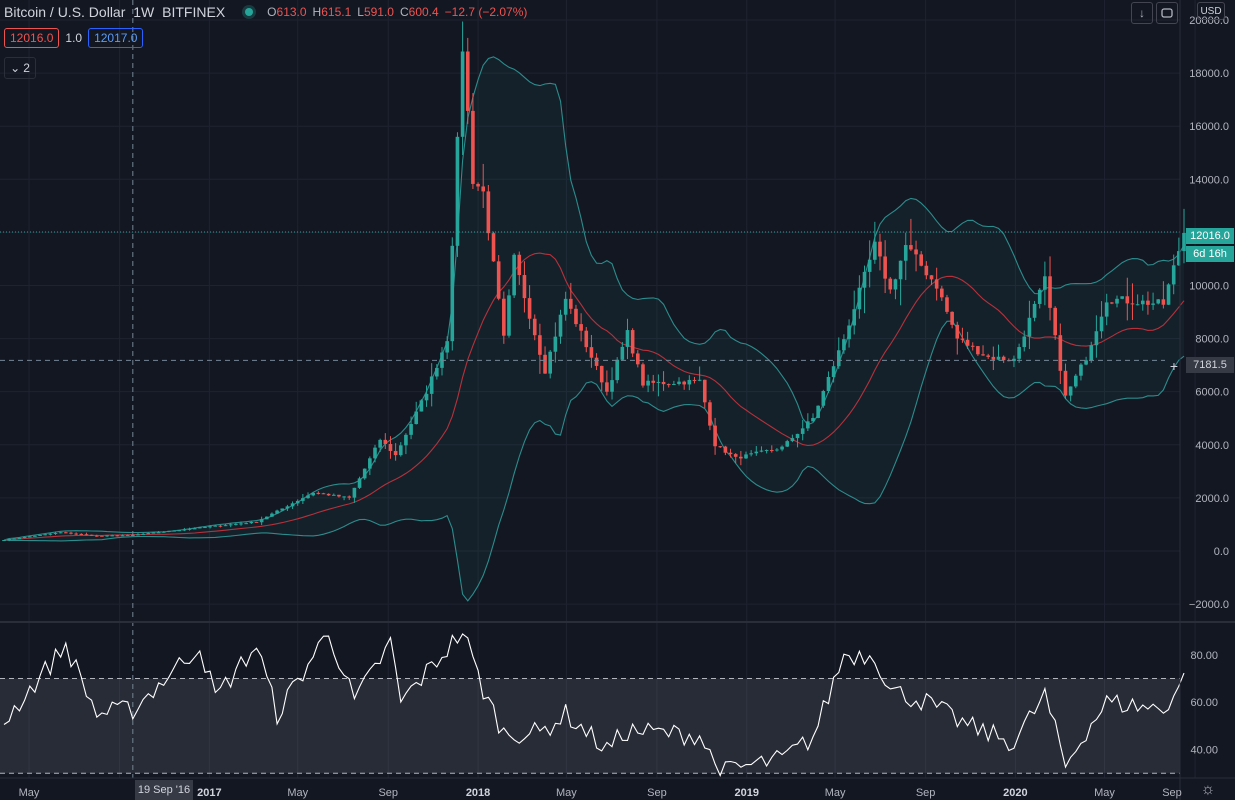  Describe the element at coordinates (566, 793) in the screenshot. I see `time-tick-label: May` at that location.